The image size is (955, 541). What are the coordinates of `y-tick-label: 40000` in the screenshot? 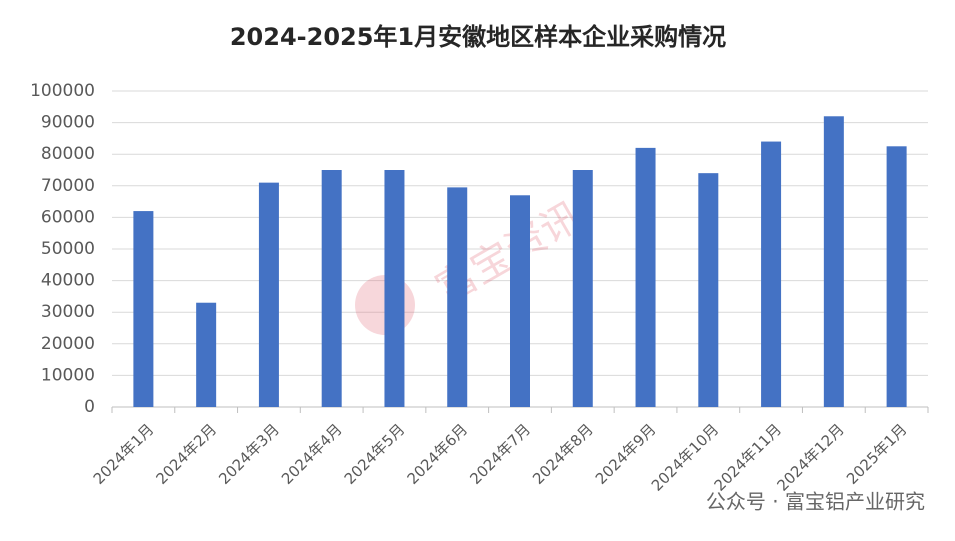 It's located at (68, 281).